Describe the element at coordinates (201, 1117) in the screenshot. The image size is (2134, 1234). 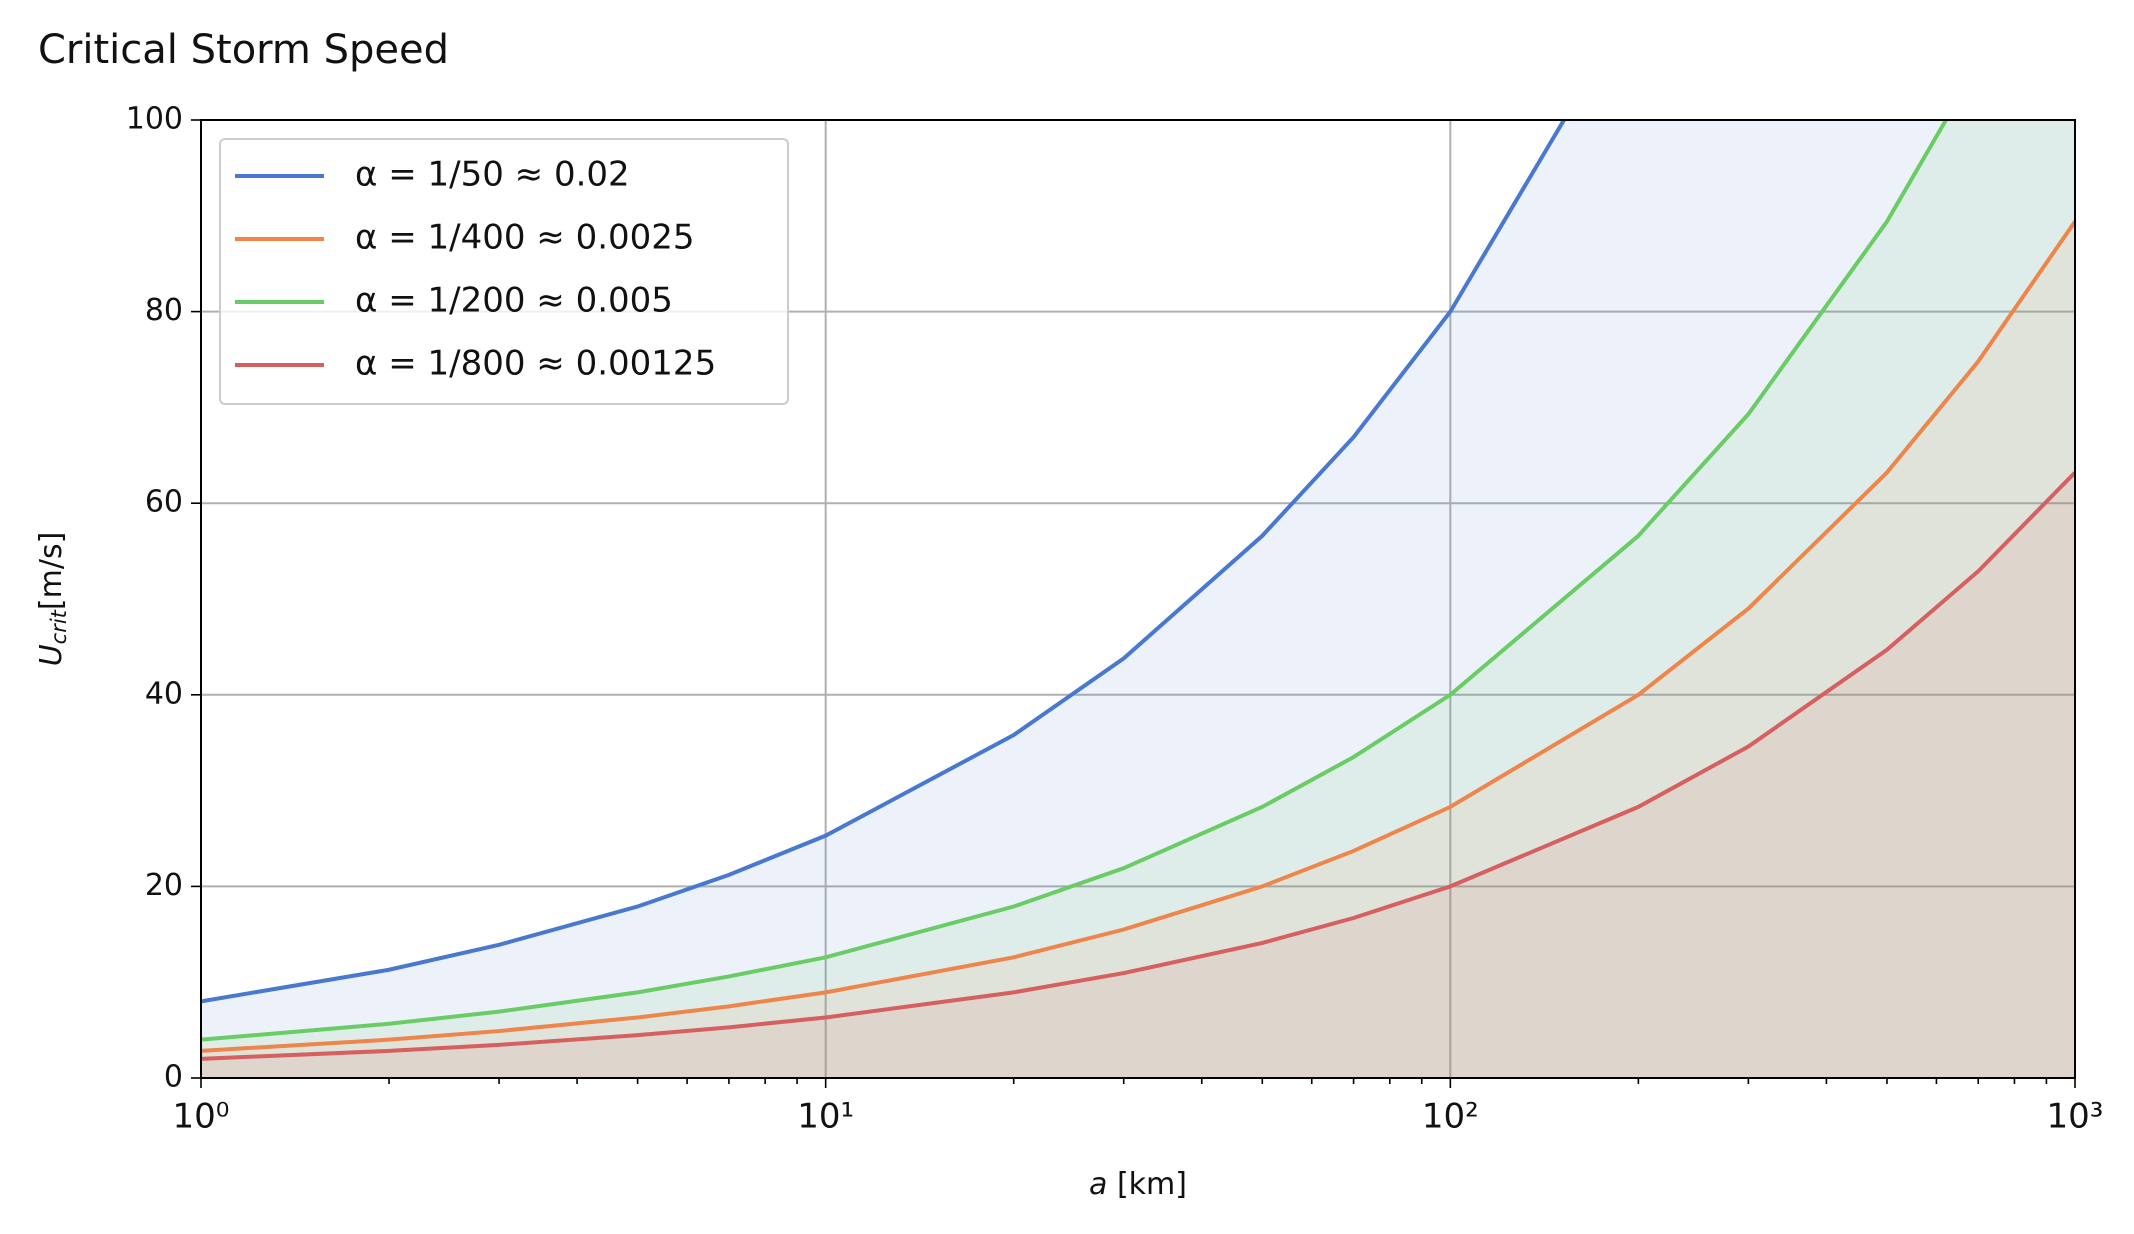
I see `x-tick-label: 10⁰` at that location.